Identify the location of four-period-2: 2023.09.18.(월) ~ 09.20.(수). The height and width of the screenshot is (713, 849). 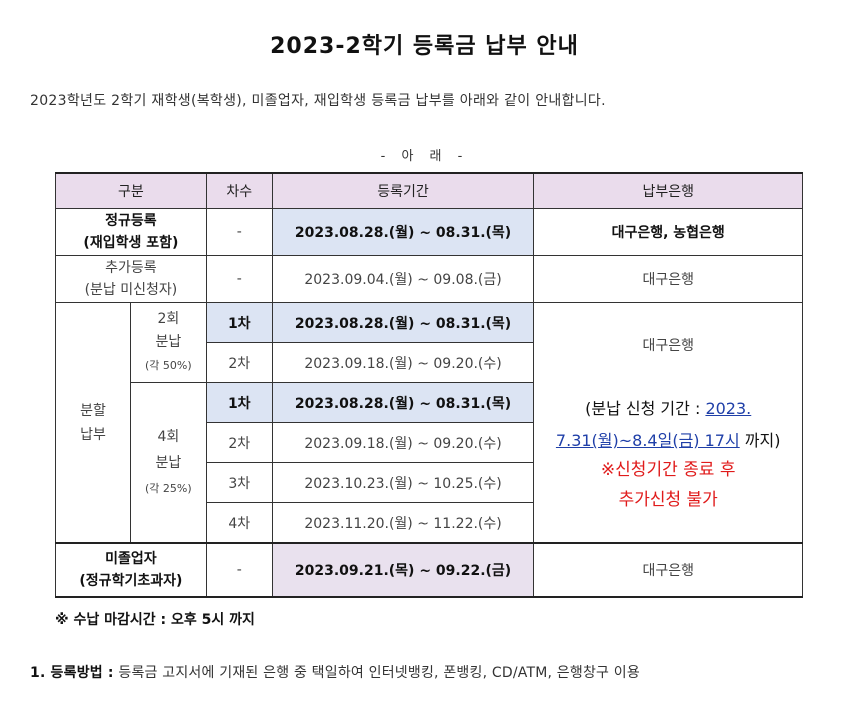
(403, 442).